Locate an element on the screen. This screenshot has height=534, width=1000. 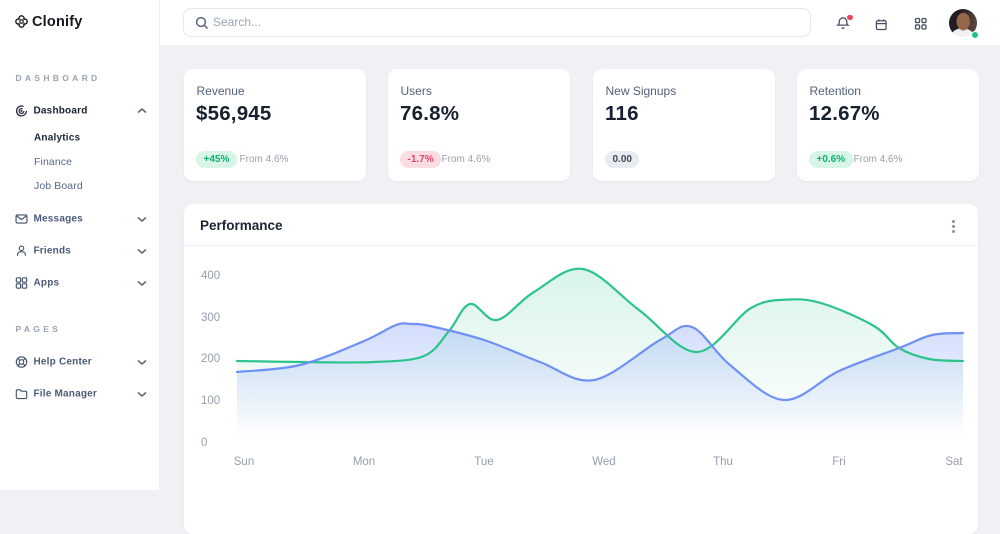
svg-text: Mon is located at coordinates (364, 462).